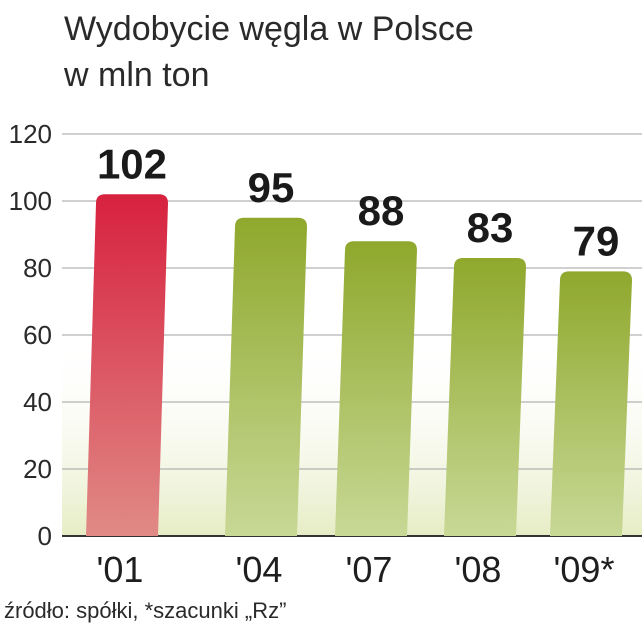  I want to click on y-tick-label: 60, so click(37, 335).